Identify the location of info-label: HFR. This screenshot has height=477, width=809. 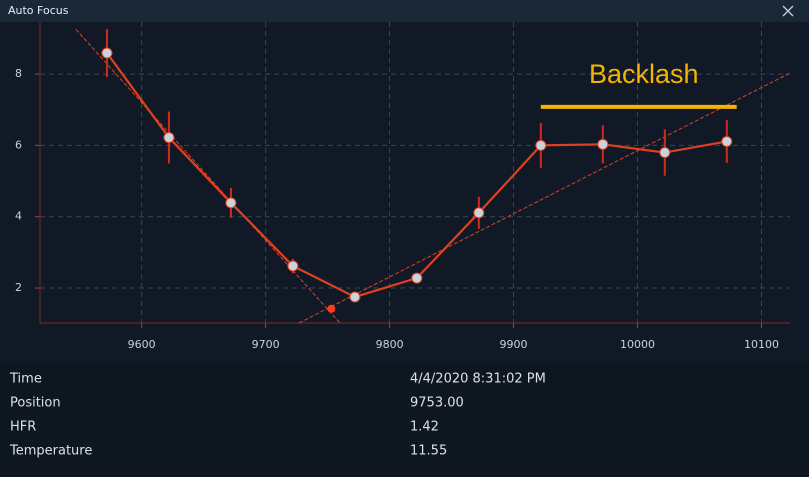
(23, 427).